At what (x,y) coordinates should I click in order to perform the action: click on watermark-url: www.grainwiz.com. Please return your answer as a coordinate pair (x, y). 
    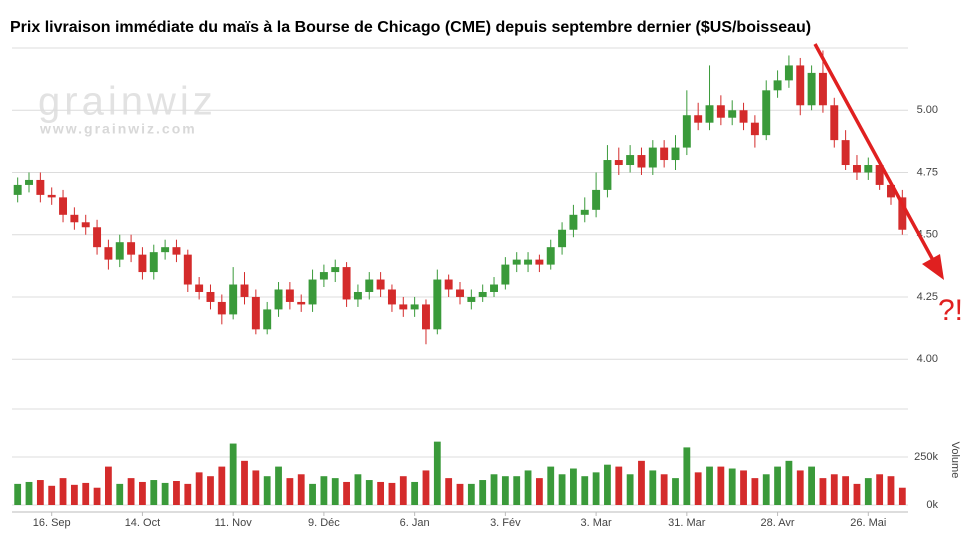
    Looking at the image, I should click on (118, 129).